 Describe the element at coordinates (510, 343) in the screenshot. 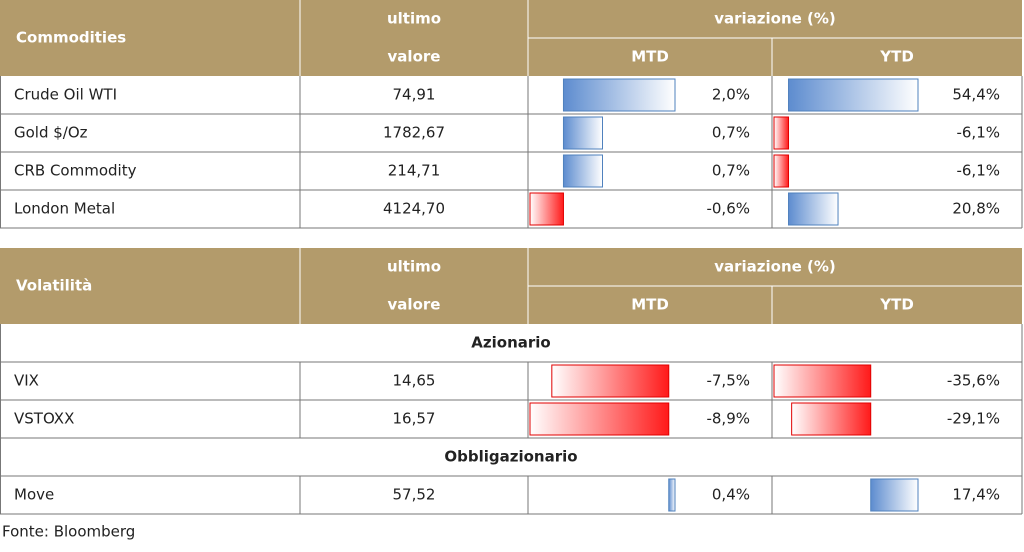

I see `section-title: Azionario` at that location.